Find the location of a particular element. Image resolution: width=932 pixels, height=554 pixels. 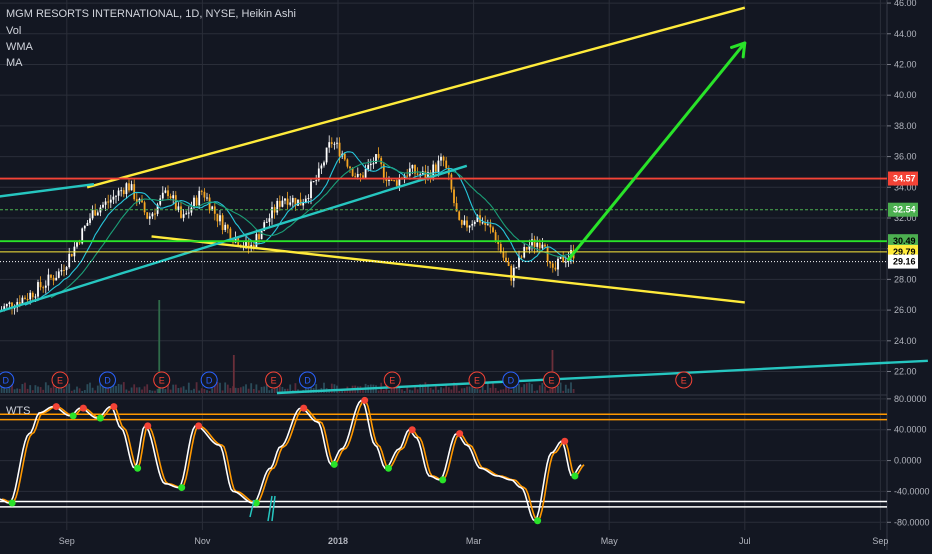

indicator-ma: MA is located at coordinates (14, 63).